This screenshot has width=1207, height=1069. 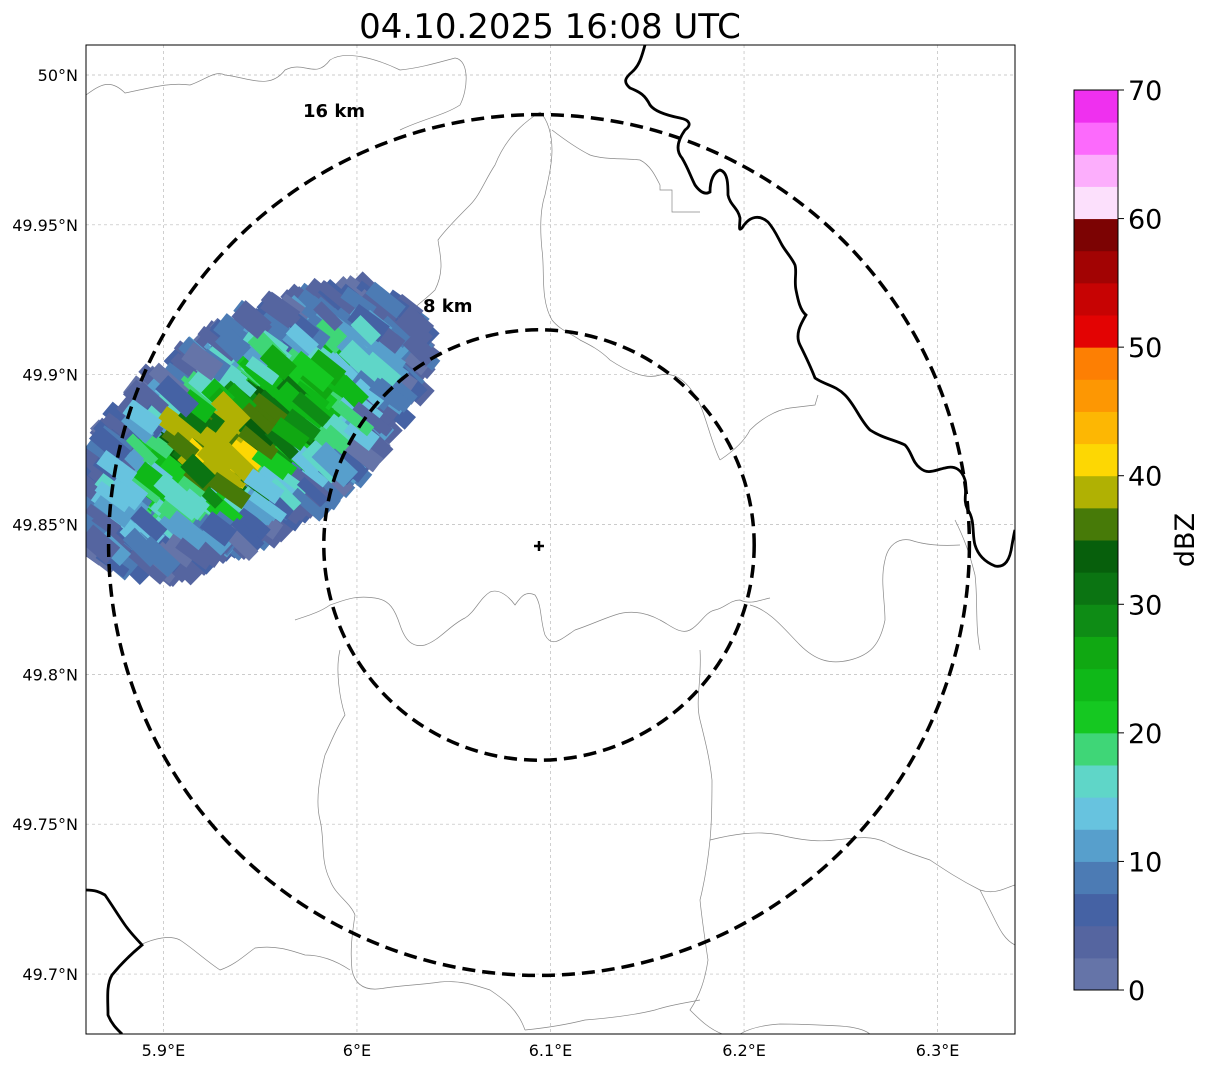 What do you see at coordinates (1145, 91) in the screenshot?
I see `colorbar-tick-label: 70` at bounding box center [1145, 91].